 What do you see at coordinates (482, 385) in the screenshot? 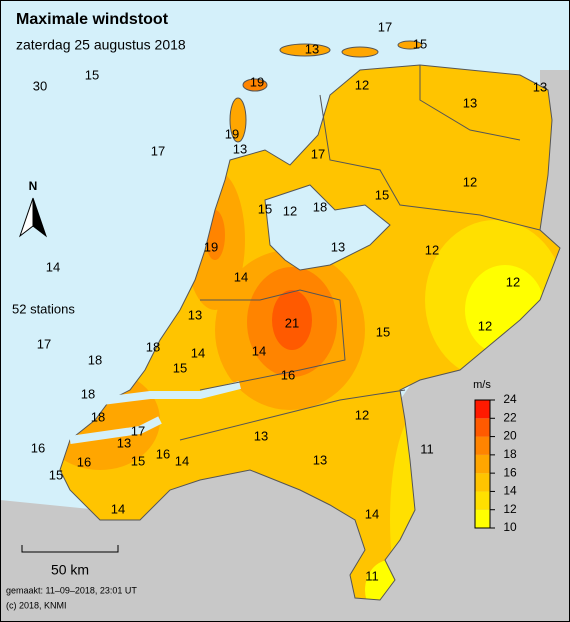
I see `legend-unit: m/s` at bounding box center [482, 385].